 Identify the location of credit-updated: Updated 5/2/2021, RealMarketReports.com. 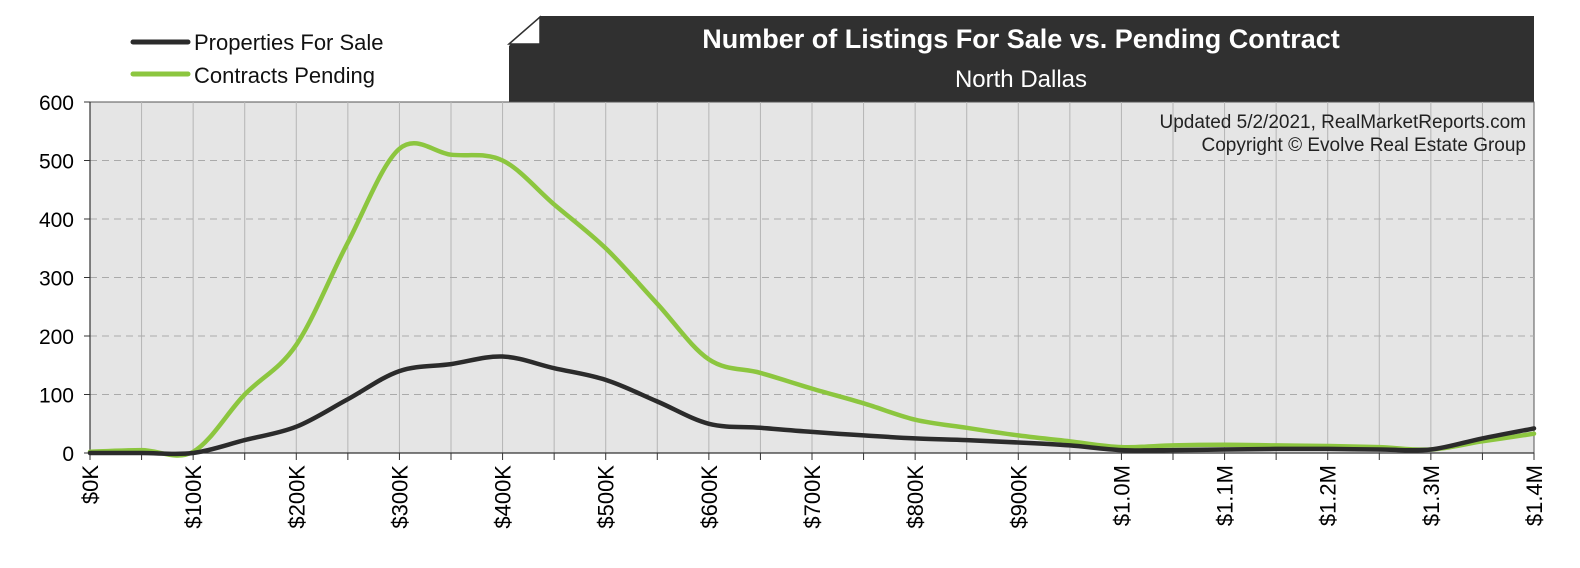
(1343, 122).